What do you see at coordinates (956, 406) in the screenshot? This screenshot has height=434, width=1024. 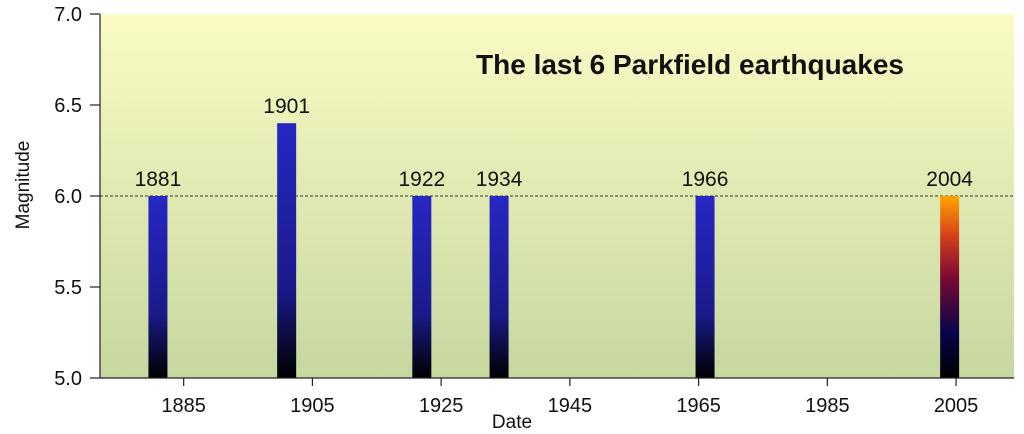 I see `x-tick-label: 2005` at bounding box center [956, 406].